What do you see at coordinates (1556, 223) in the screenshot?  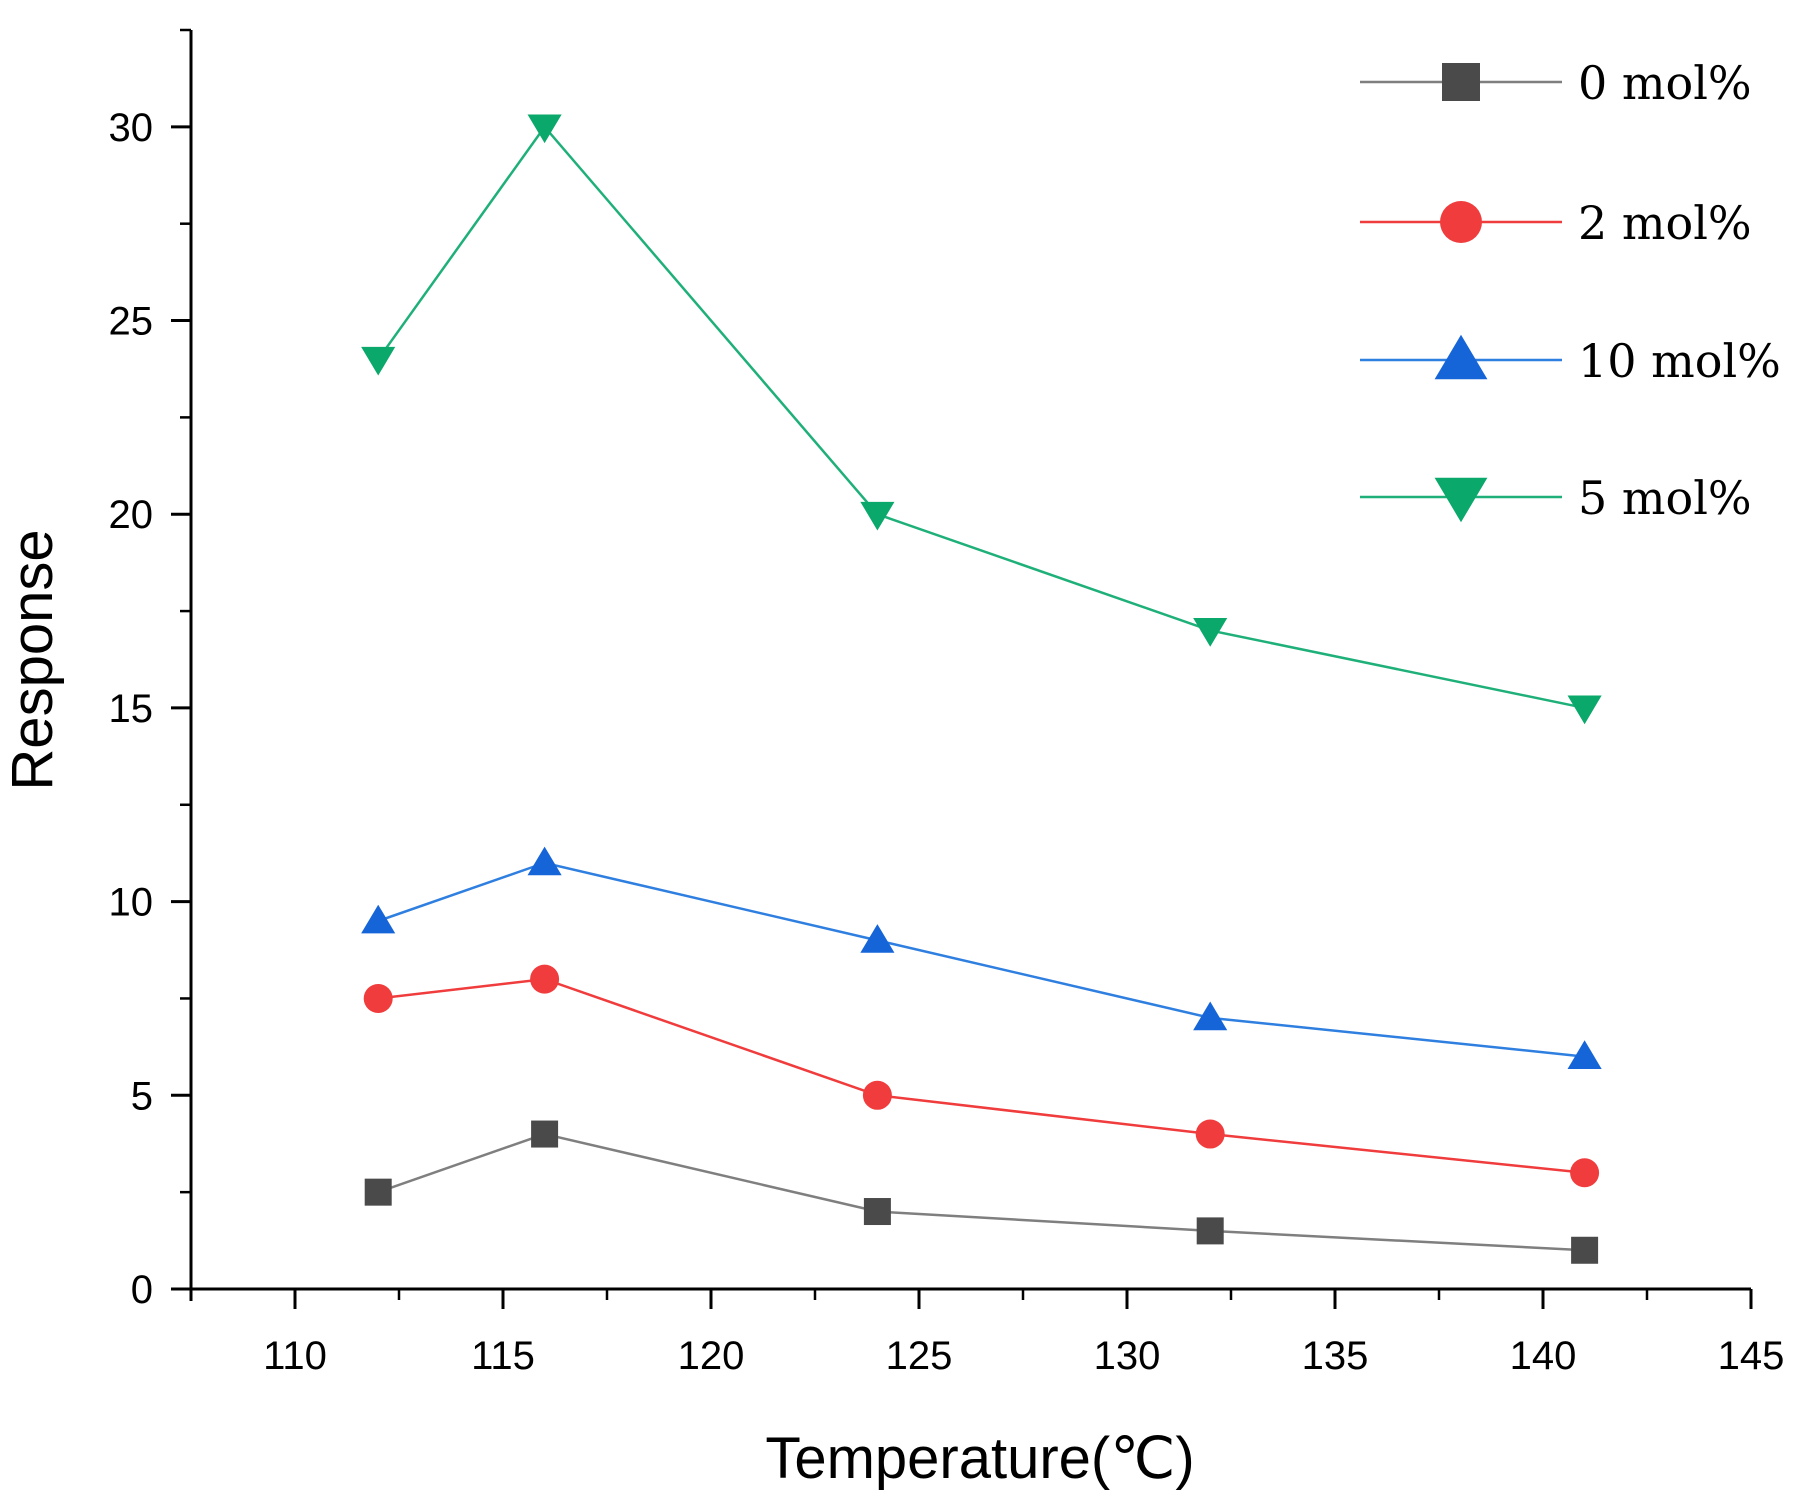 I see `legend-item: 2 mol%` at bounding box center [1556, 223].